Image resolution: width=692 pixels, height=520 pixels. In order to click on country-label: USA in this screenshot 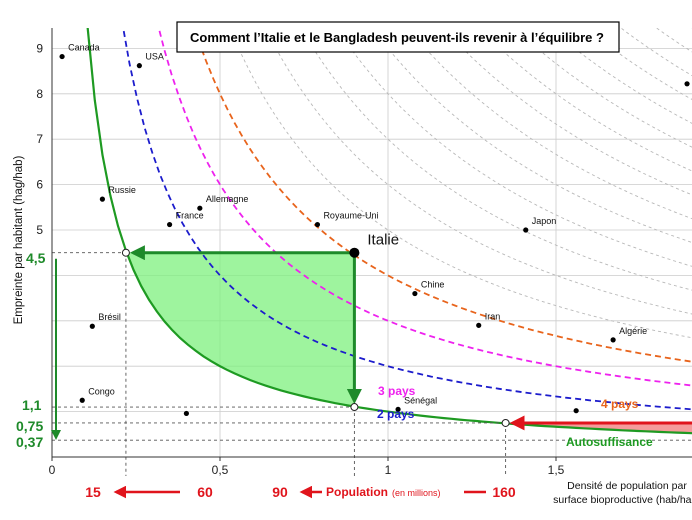, I will do `click(154, 57)`.